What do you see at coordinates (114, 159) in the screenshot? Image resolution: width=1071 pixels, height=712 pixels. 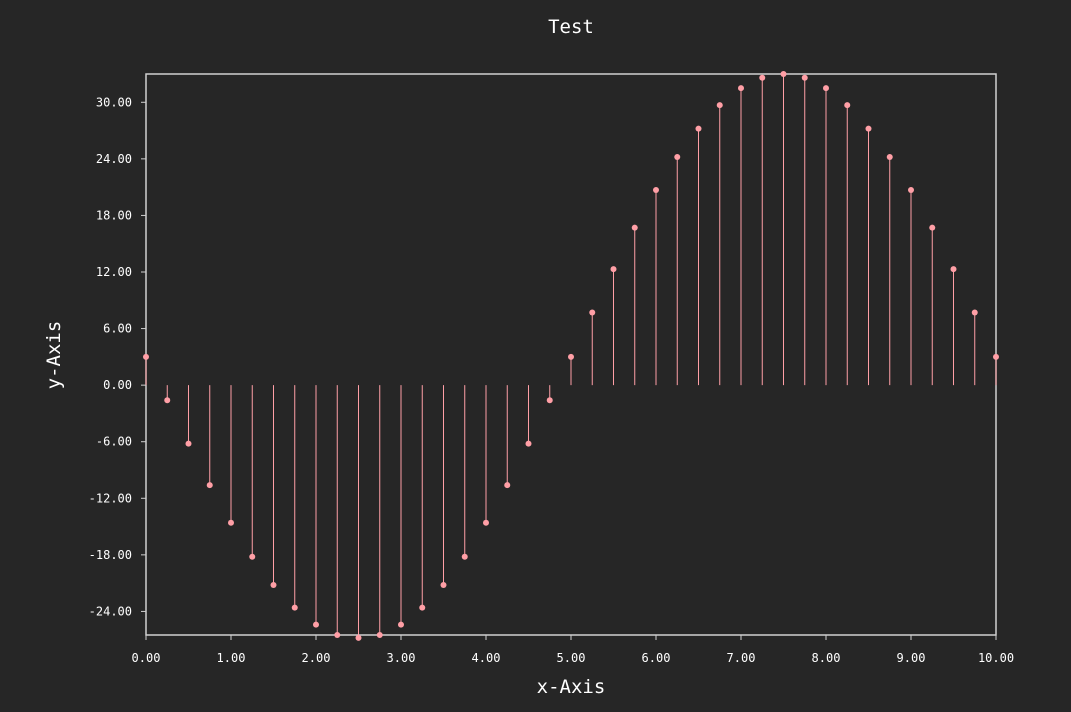 I see `y-tick-label: 24.00` at bounding box center [114, 159].